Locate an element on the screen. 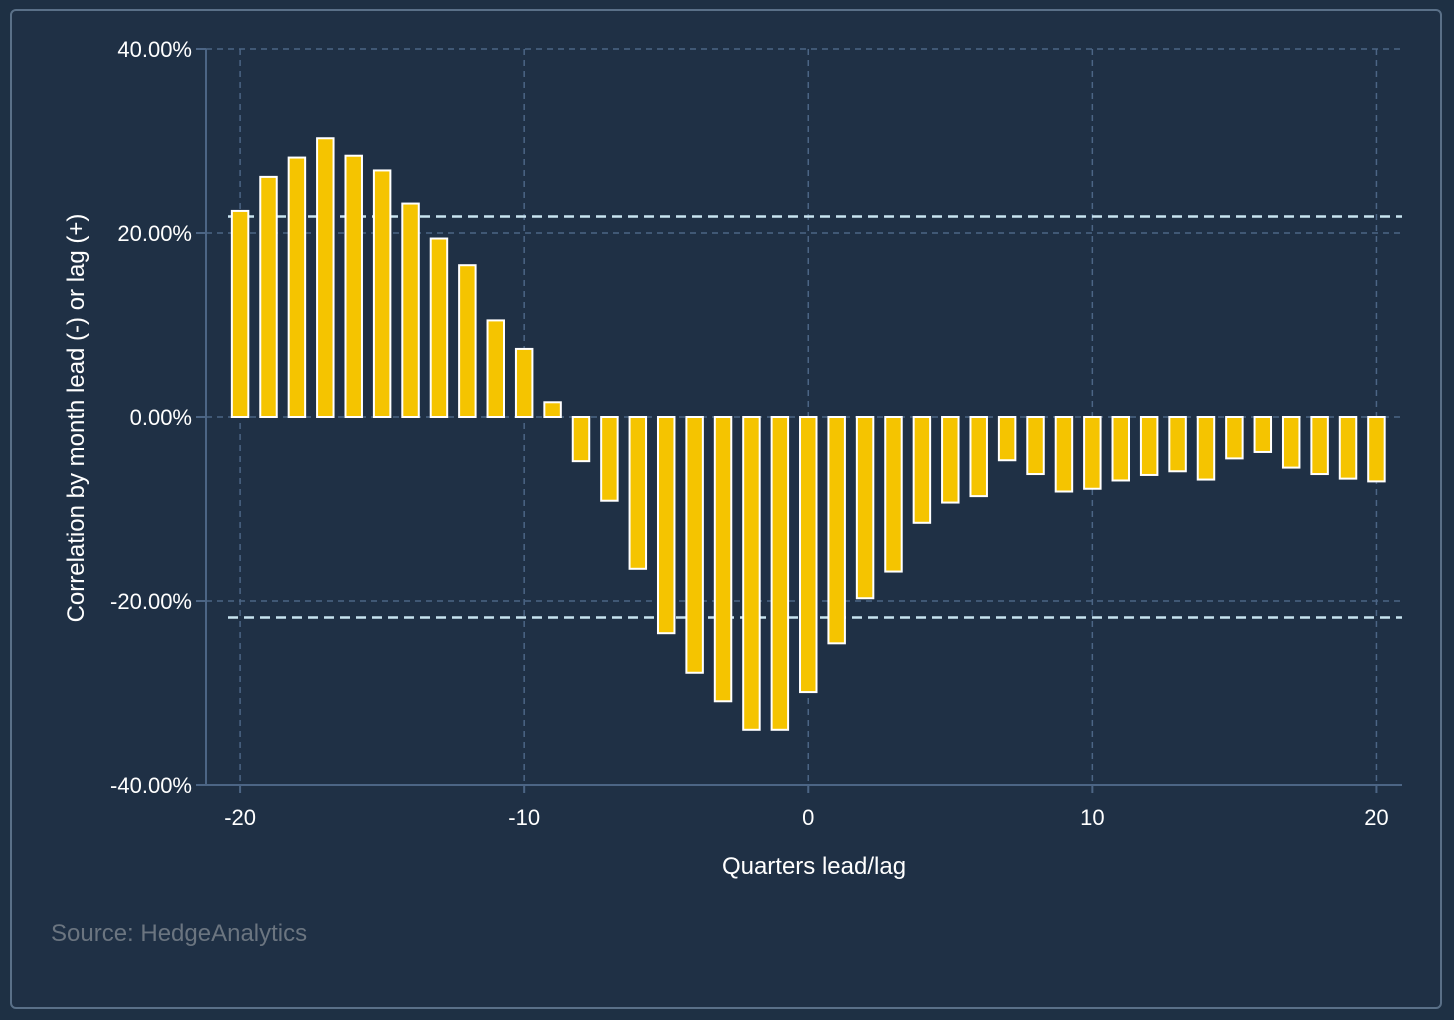 The height and width of the screenshot is (1020, 1454). x-tick-label: -10 is located at coordinates (524, 817).